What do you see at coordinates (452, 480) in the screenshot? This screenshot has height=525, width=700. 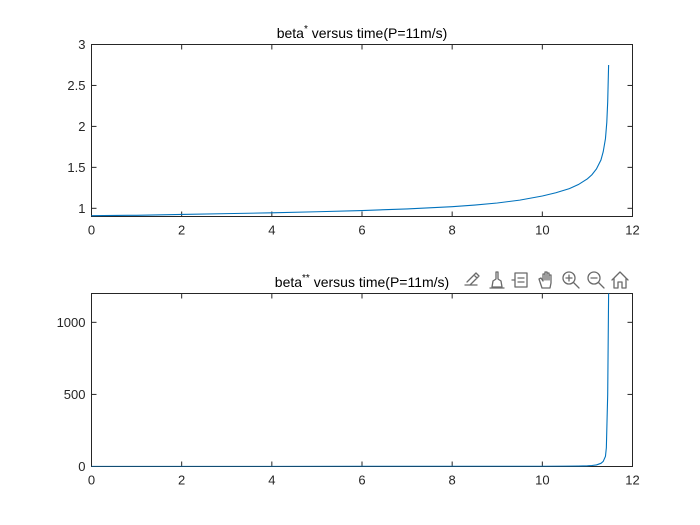 I see `axes-2-xtick-label: 8` at bounding box center [452, 480].